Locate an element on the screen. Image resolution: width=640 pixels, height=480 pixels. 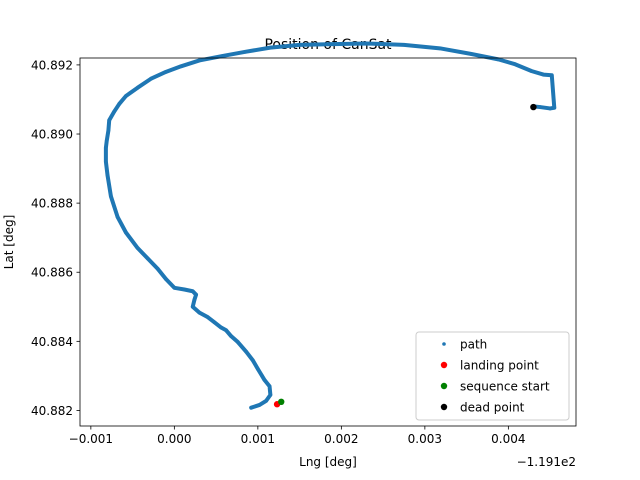
legend-marker-landing-point is located at coordinates (444, 365).